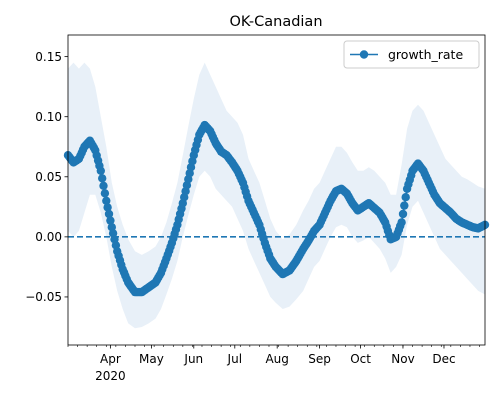  I want to click on x-tick-label: Oct, so click(360, 359).